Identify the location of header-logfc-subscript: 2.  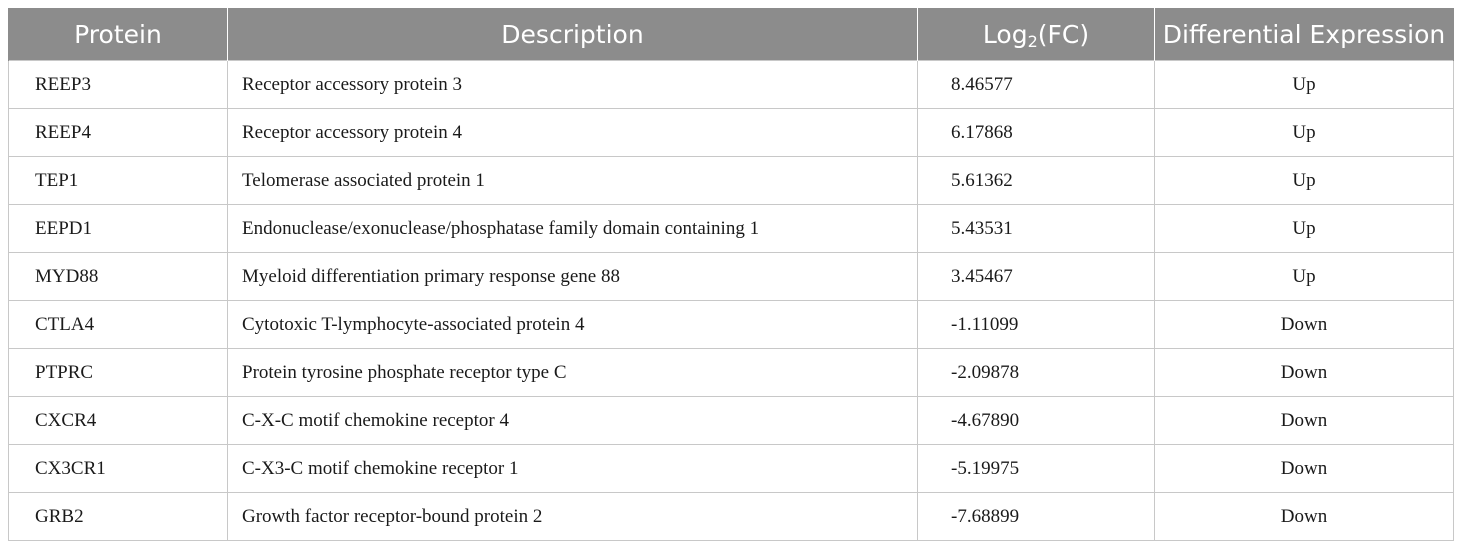
(1032, 41).